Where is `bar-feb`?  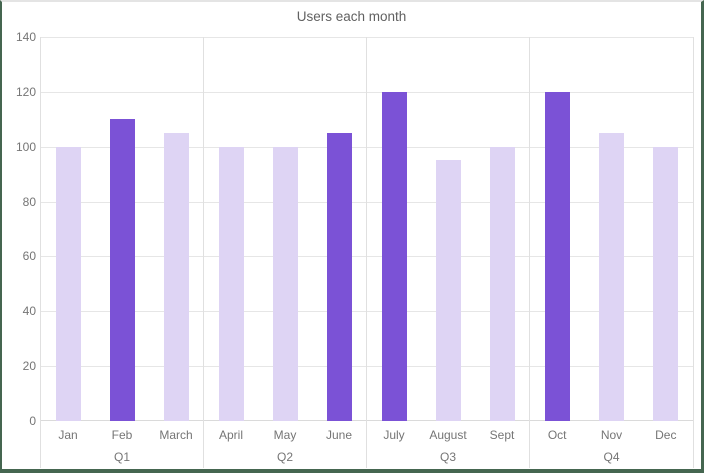 bar-feb is located at coordinates (122, 270).